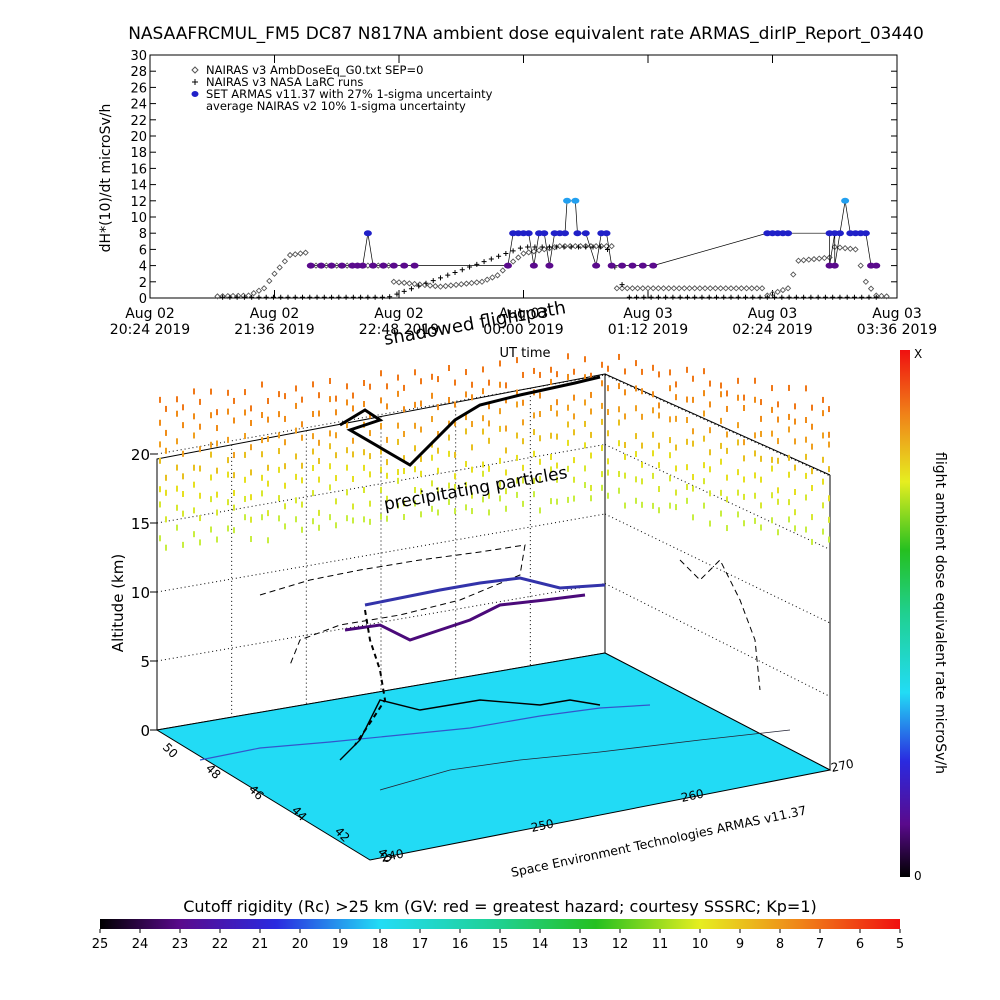  I want to click on rigidity-tick-label: 15, so click(500, 944).